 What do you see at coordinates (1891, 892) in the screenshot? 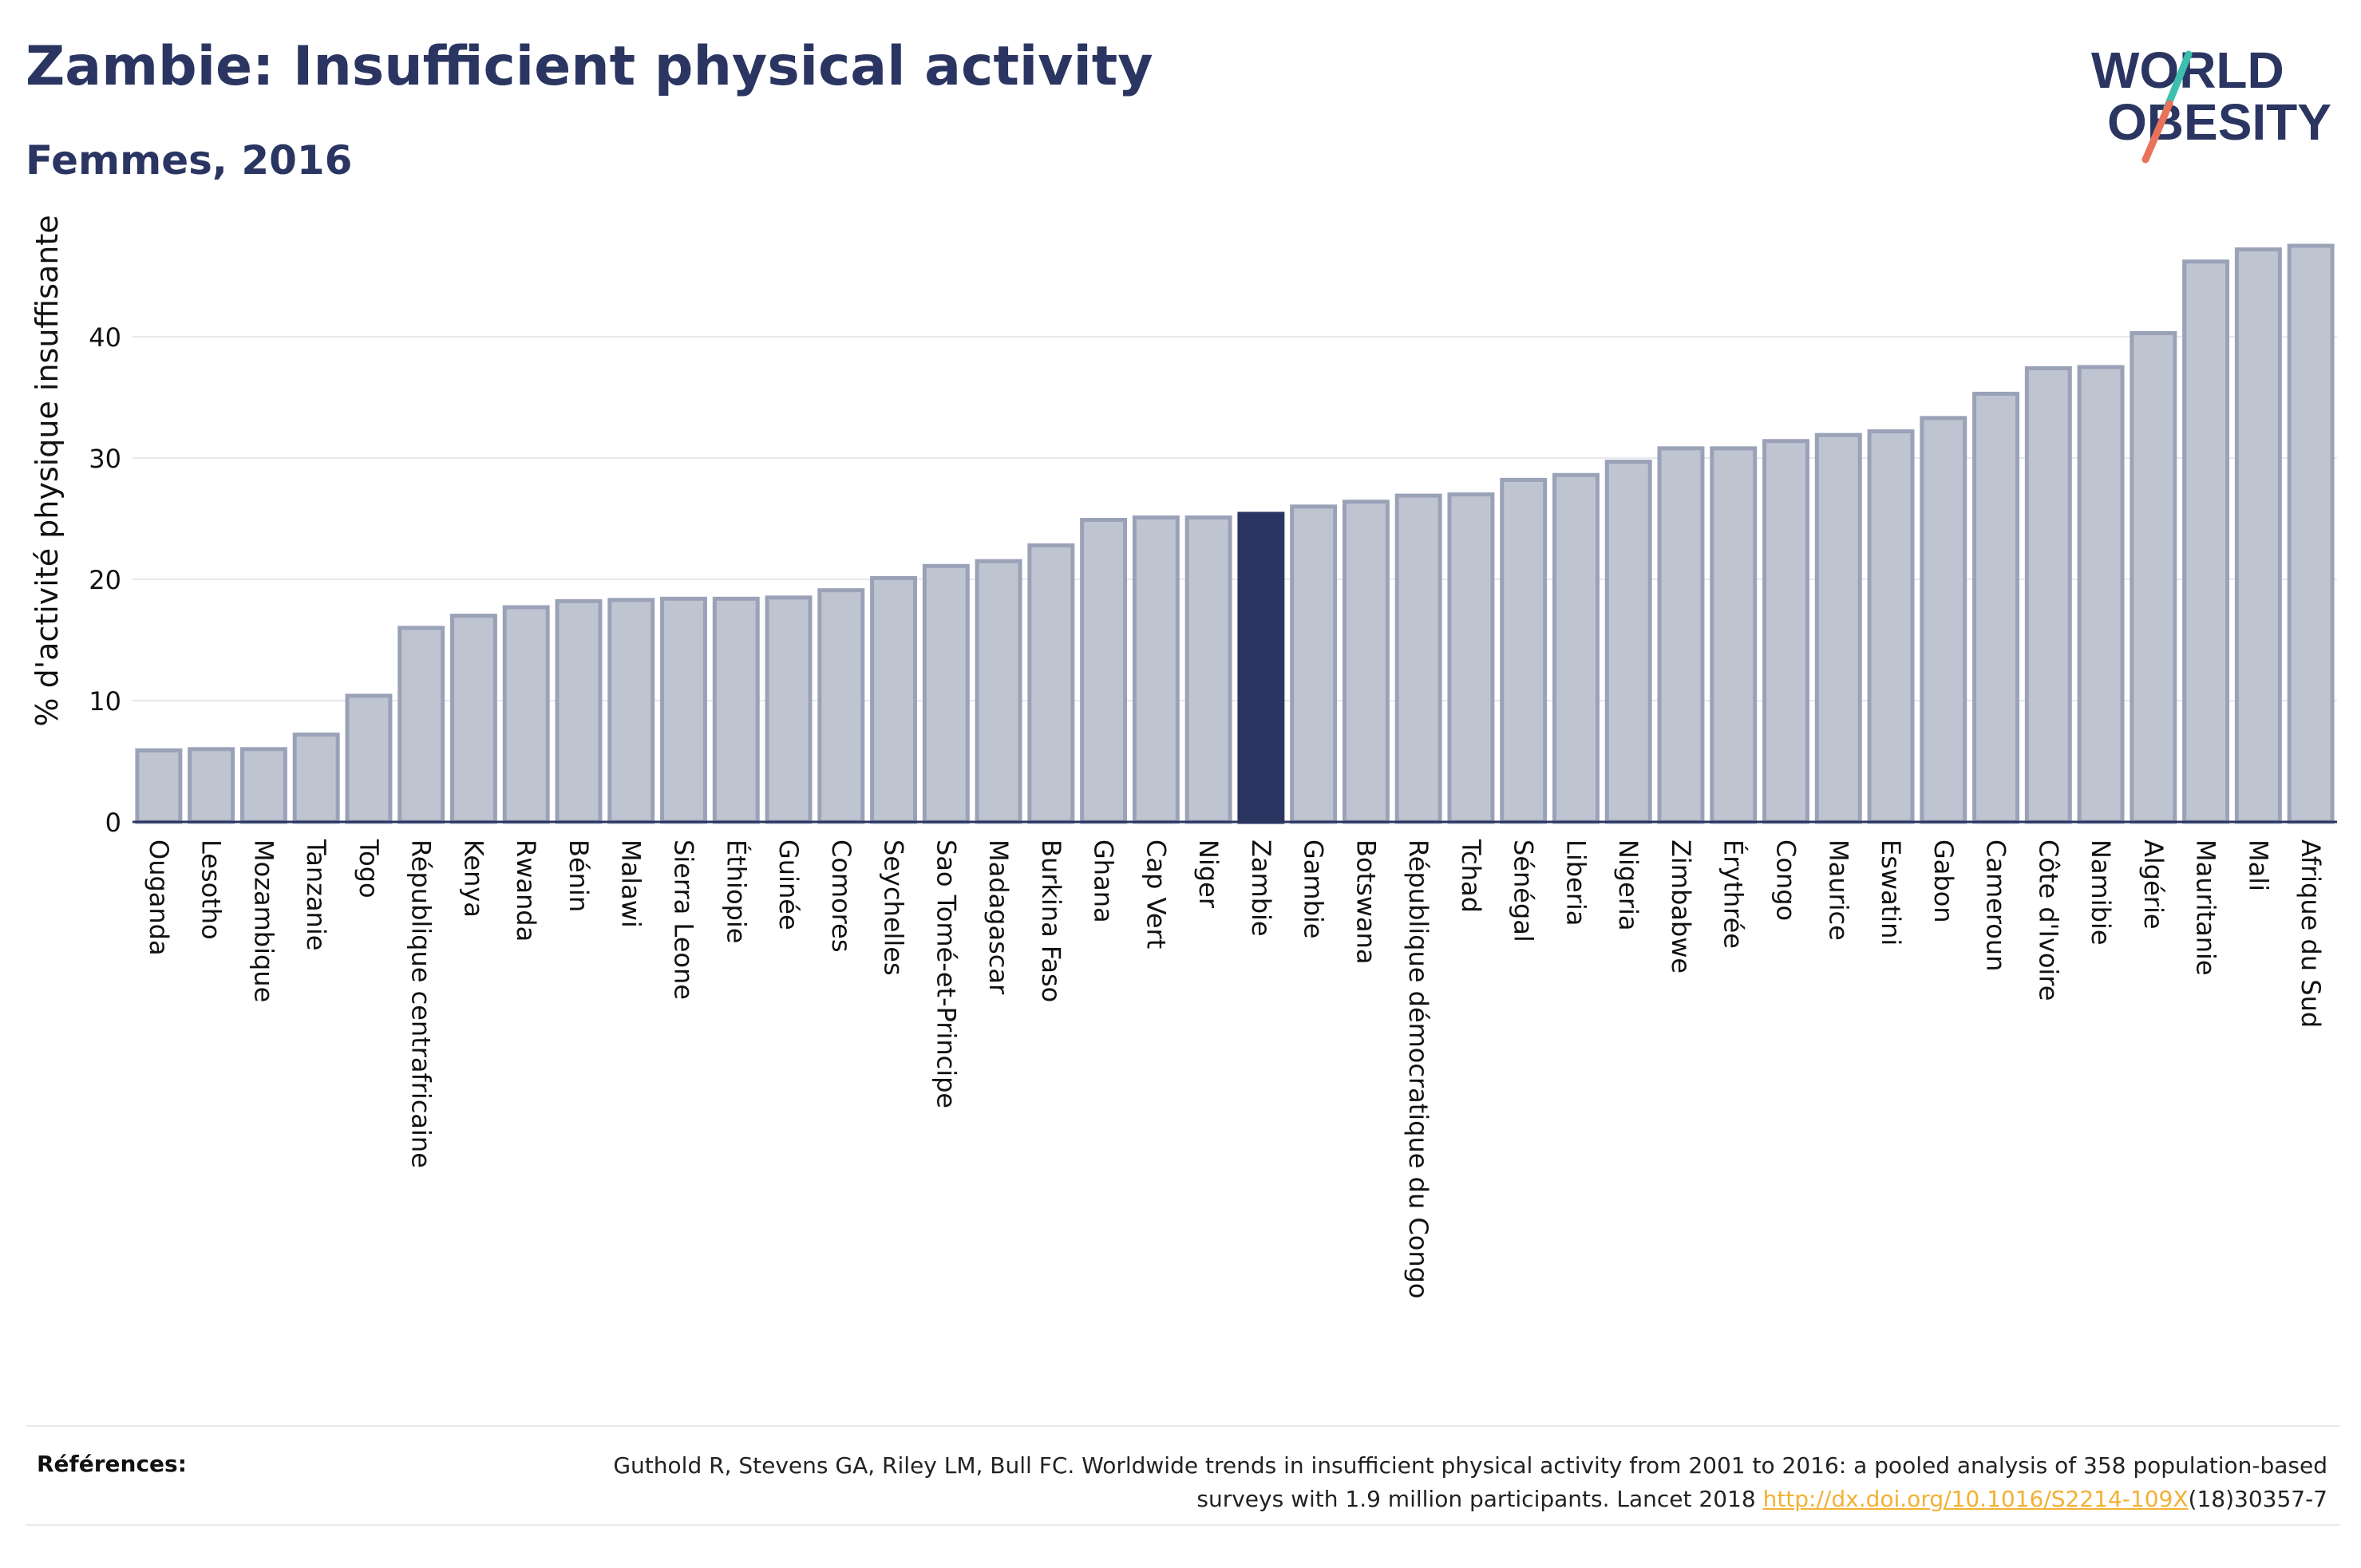
I see `x-tick-label: Eswatini` at bounding box center [1891, 892].